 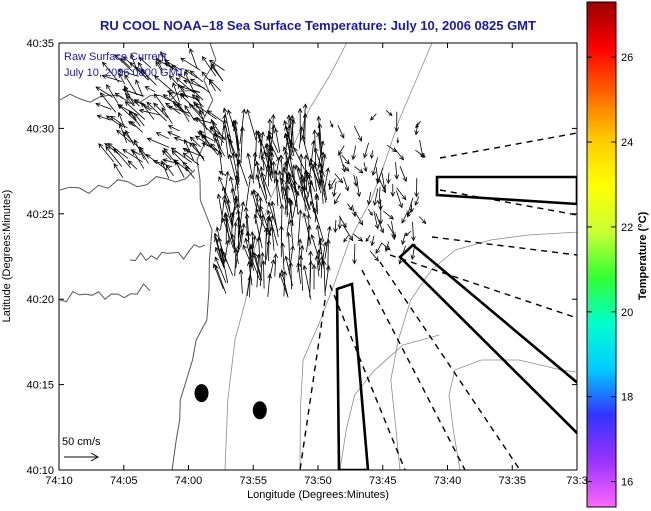 What do you see at coordinates (40, 386) in the screenshot?
I see `y-tick-label: 40:15` at bounding box center [40, 386].